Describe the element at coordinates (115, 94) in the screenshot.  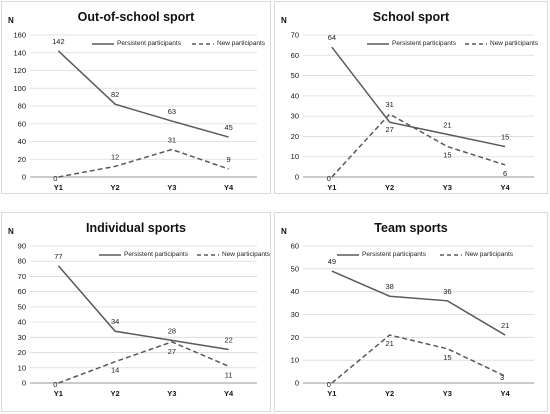
I see `data-label: 82` at that location.